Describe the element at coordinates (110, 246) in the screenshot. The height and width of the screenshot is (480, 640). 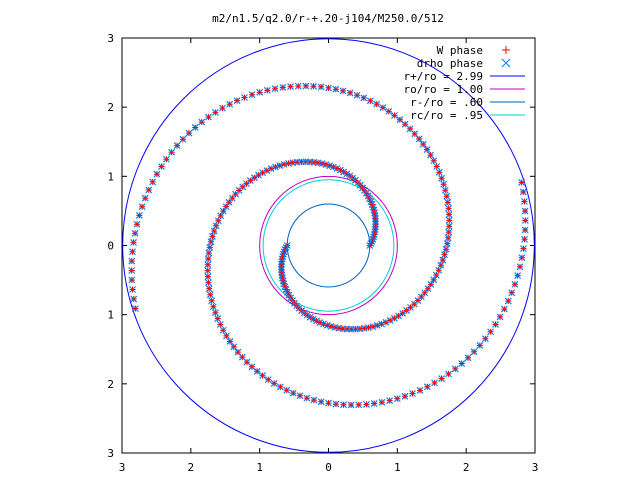
I see `y-tick-label: 0` at that location.